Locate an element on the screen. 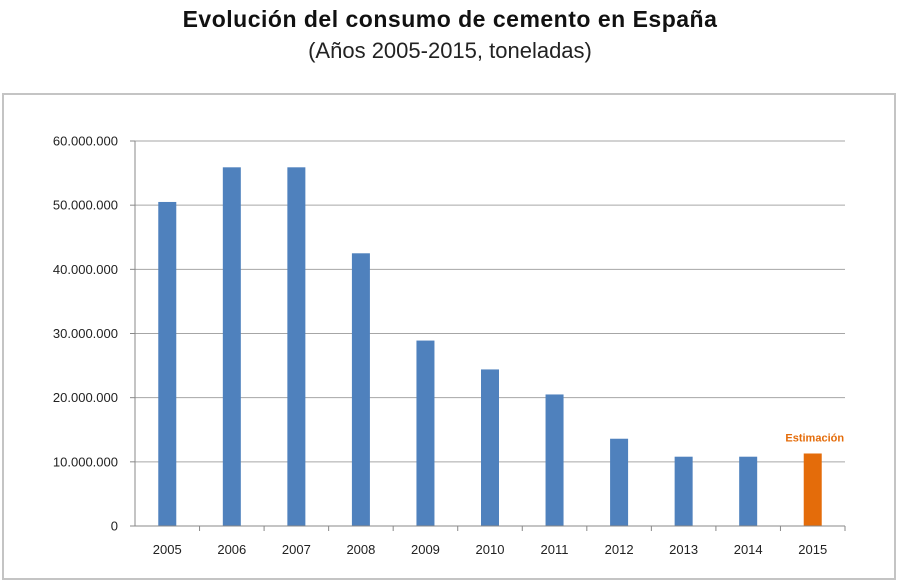 This screenshot has height=583, width=900. estimate-annotation: Estimación is located at coordinates (814, 438).